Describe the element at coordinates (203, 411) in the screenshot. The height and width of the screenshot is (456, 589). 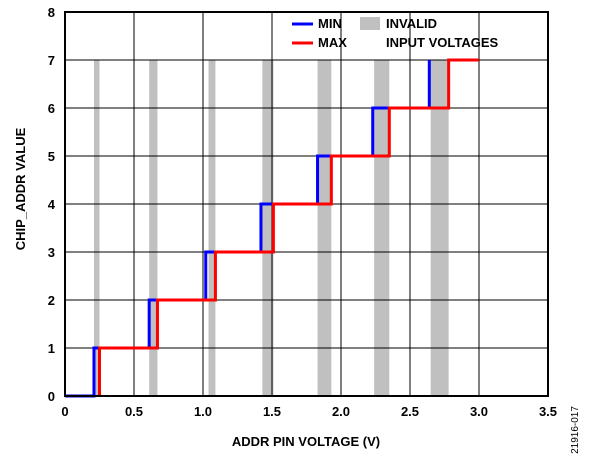
I see `x-tick-label: 1.0` at that location.